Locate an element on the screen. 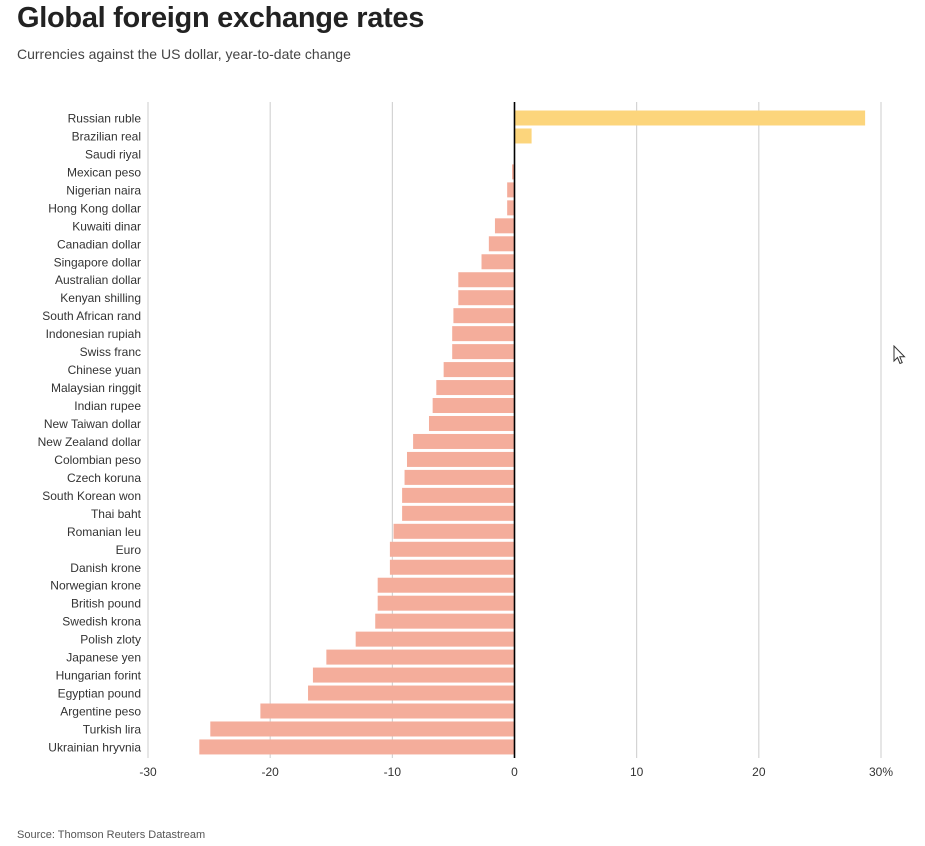 The height and width of the screenshot is (846, 925). category-label: British pound is located at coordinates (106, 604).